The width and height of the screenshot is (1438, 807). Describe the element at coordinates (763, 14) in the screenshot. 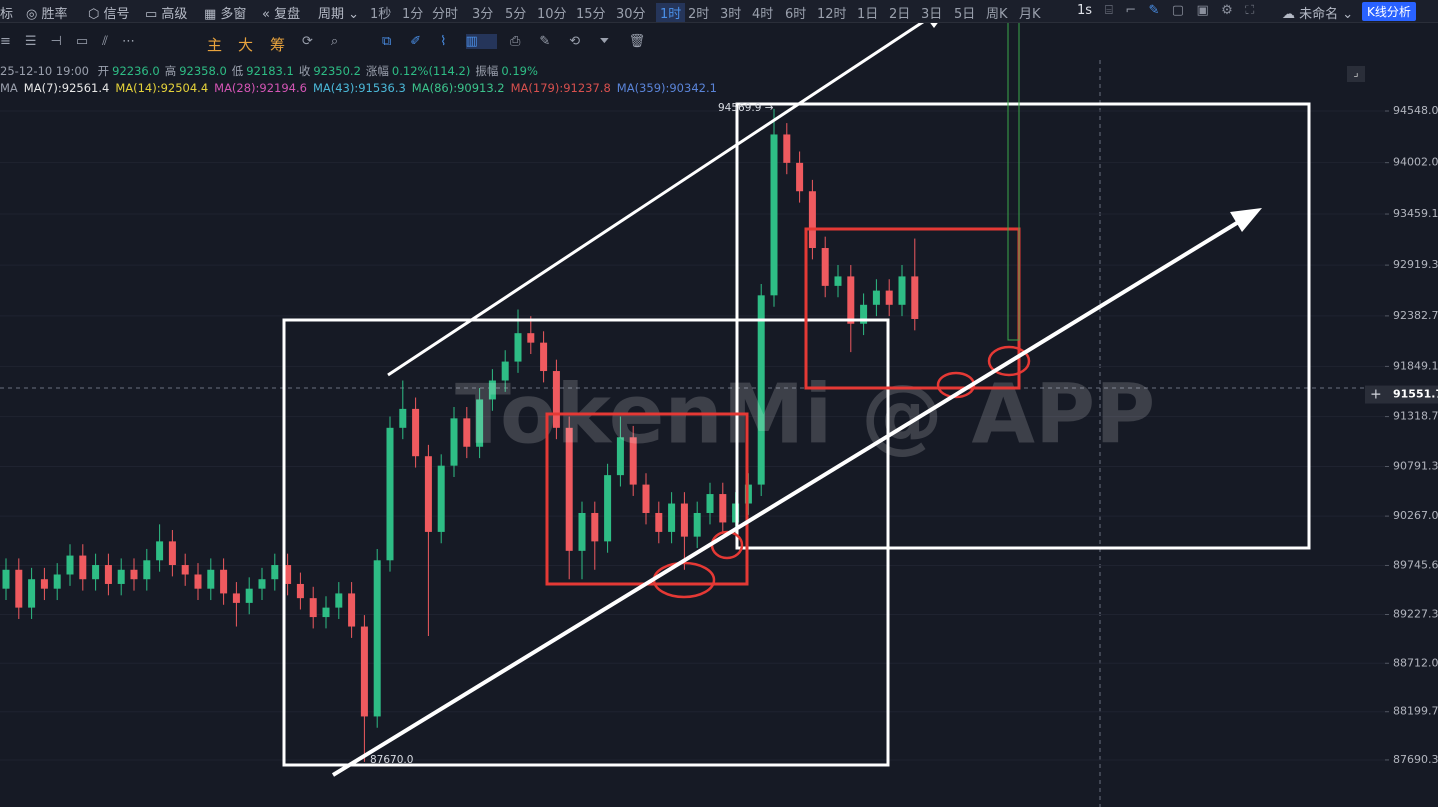

I see `period: 4时` at that location.